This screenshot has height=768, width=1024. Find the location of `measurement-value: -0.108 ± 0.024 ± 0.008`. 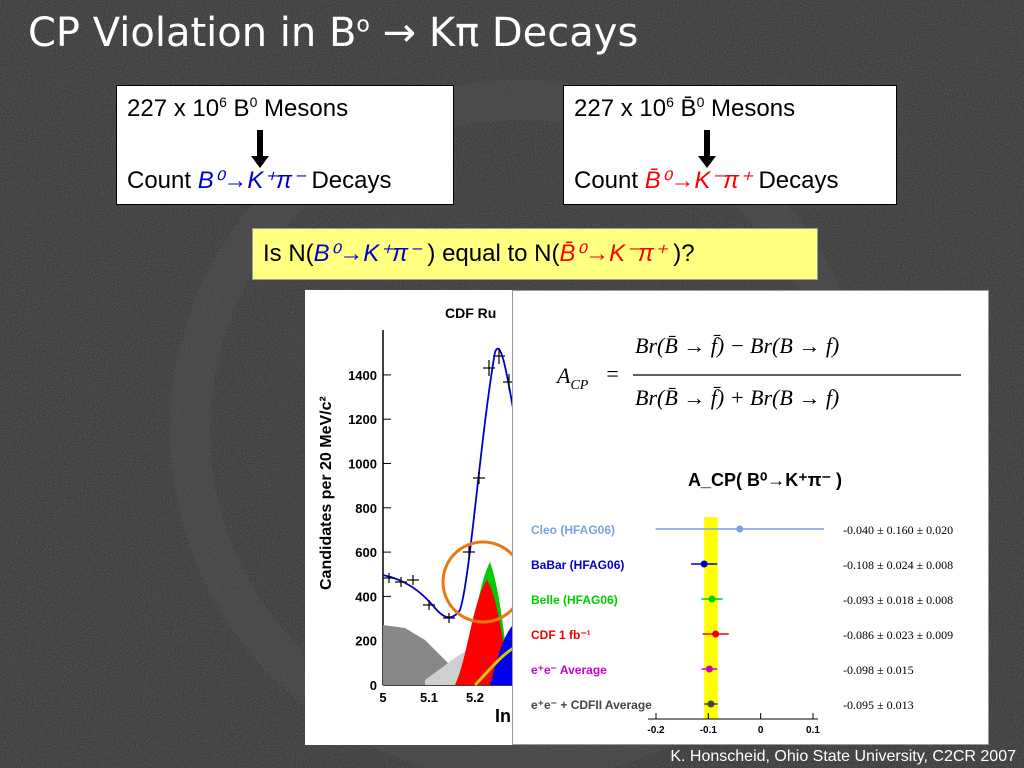

measurement-value: -0.108 ± 0.024 ± 0.008 is located at coordinates (898, 565).